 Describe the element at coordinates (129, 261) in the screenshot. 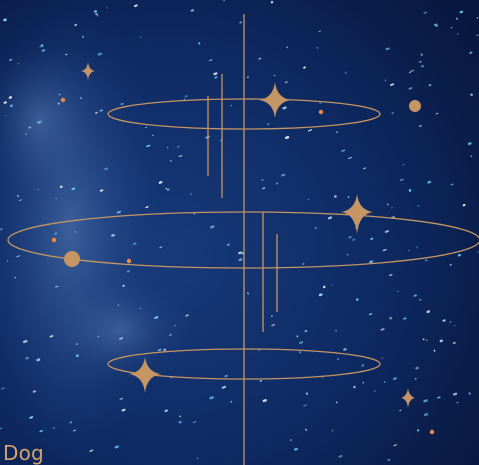

I see `warm-star` at that location.